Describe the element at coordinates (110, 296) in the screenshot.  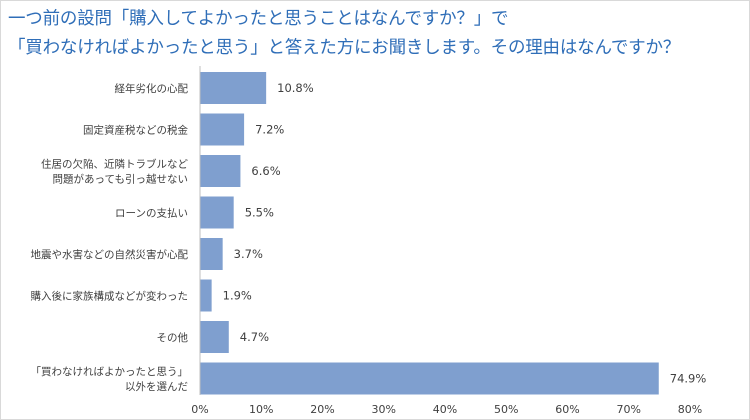
I see `category-label-5: 購入後に家族構成などが変わった` at that location.